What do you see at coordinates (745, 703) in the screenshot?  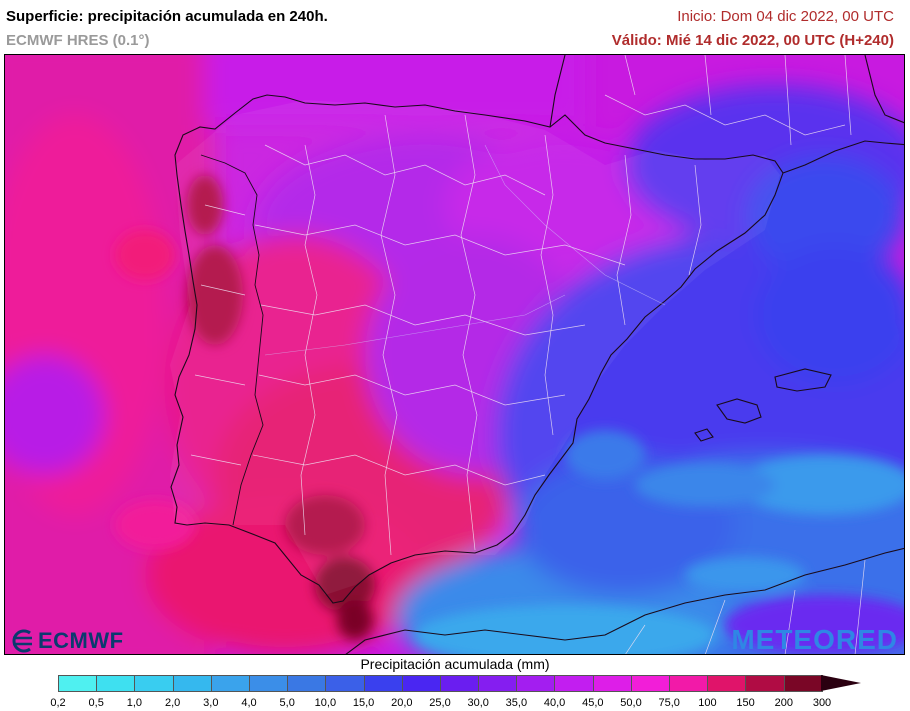 I see `legend-tick-label: 150` at bounding box center [745, 703].